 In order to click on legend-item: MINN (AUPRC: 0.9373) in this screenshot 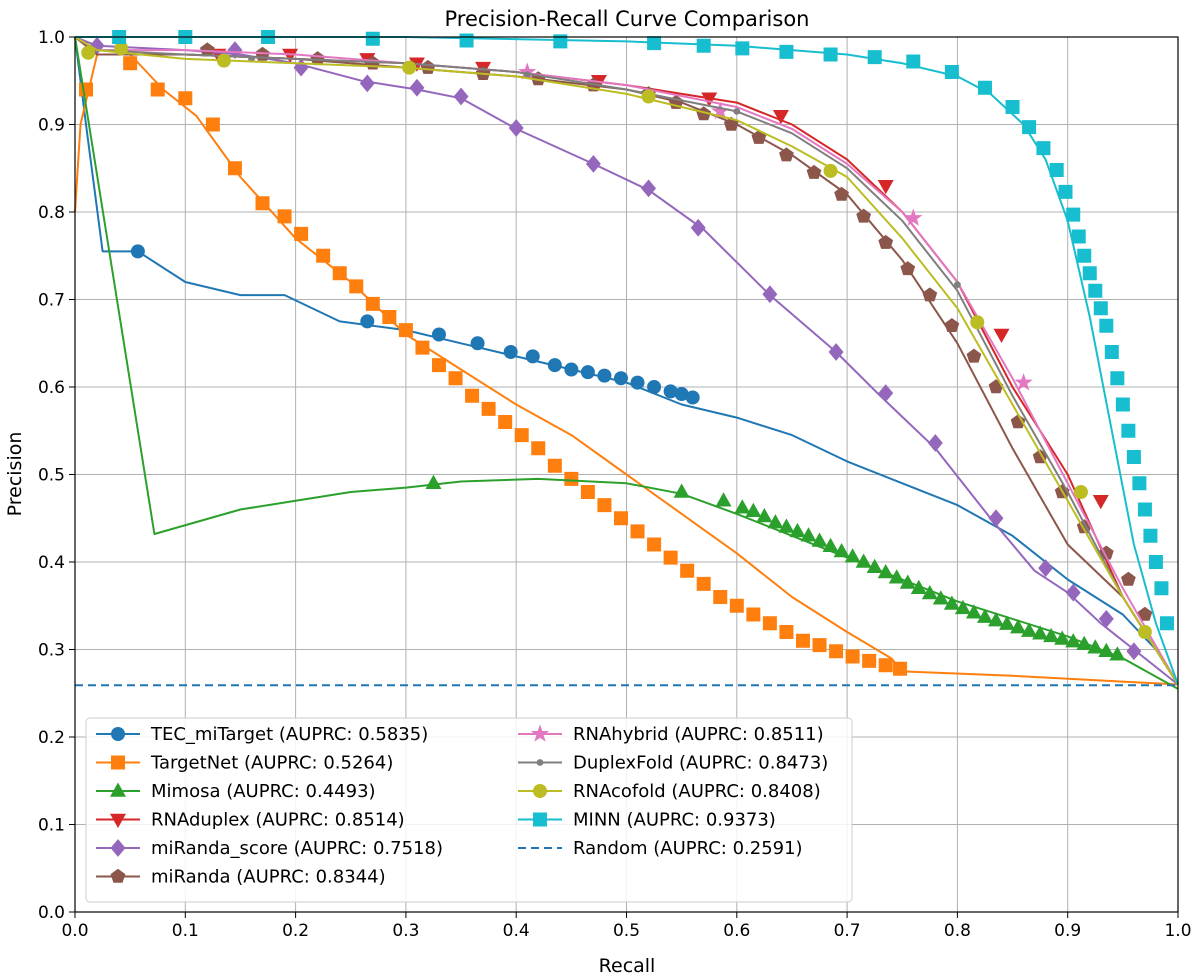, I will do `click(647, 820)`.